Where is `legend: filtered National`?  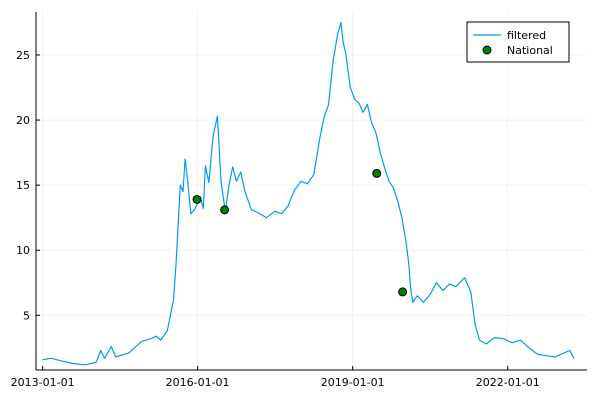
legend: filtered National is located at coordinates (518, 42).